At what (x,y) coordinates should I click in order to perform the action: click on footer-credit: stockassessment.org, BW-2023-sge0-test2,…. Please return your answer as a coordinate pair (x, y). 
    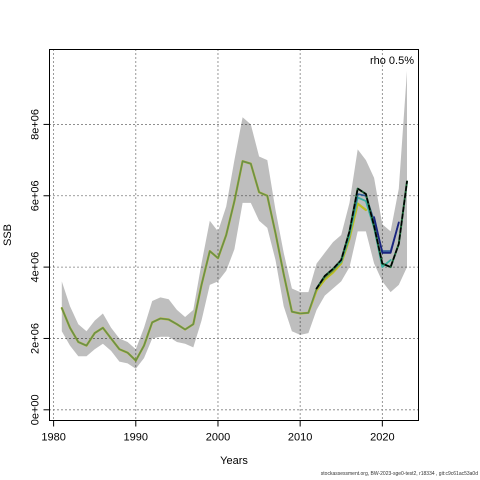
    Looking at the image, I should click on (399, 474).